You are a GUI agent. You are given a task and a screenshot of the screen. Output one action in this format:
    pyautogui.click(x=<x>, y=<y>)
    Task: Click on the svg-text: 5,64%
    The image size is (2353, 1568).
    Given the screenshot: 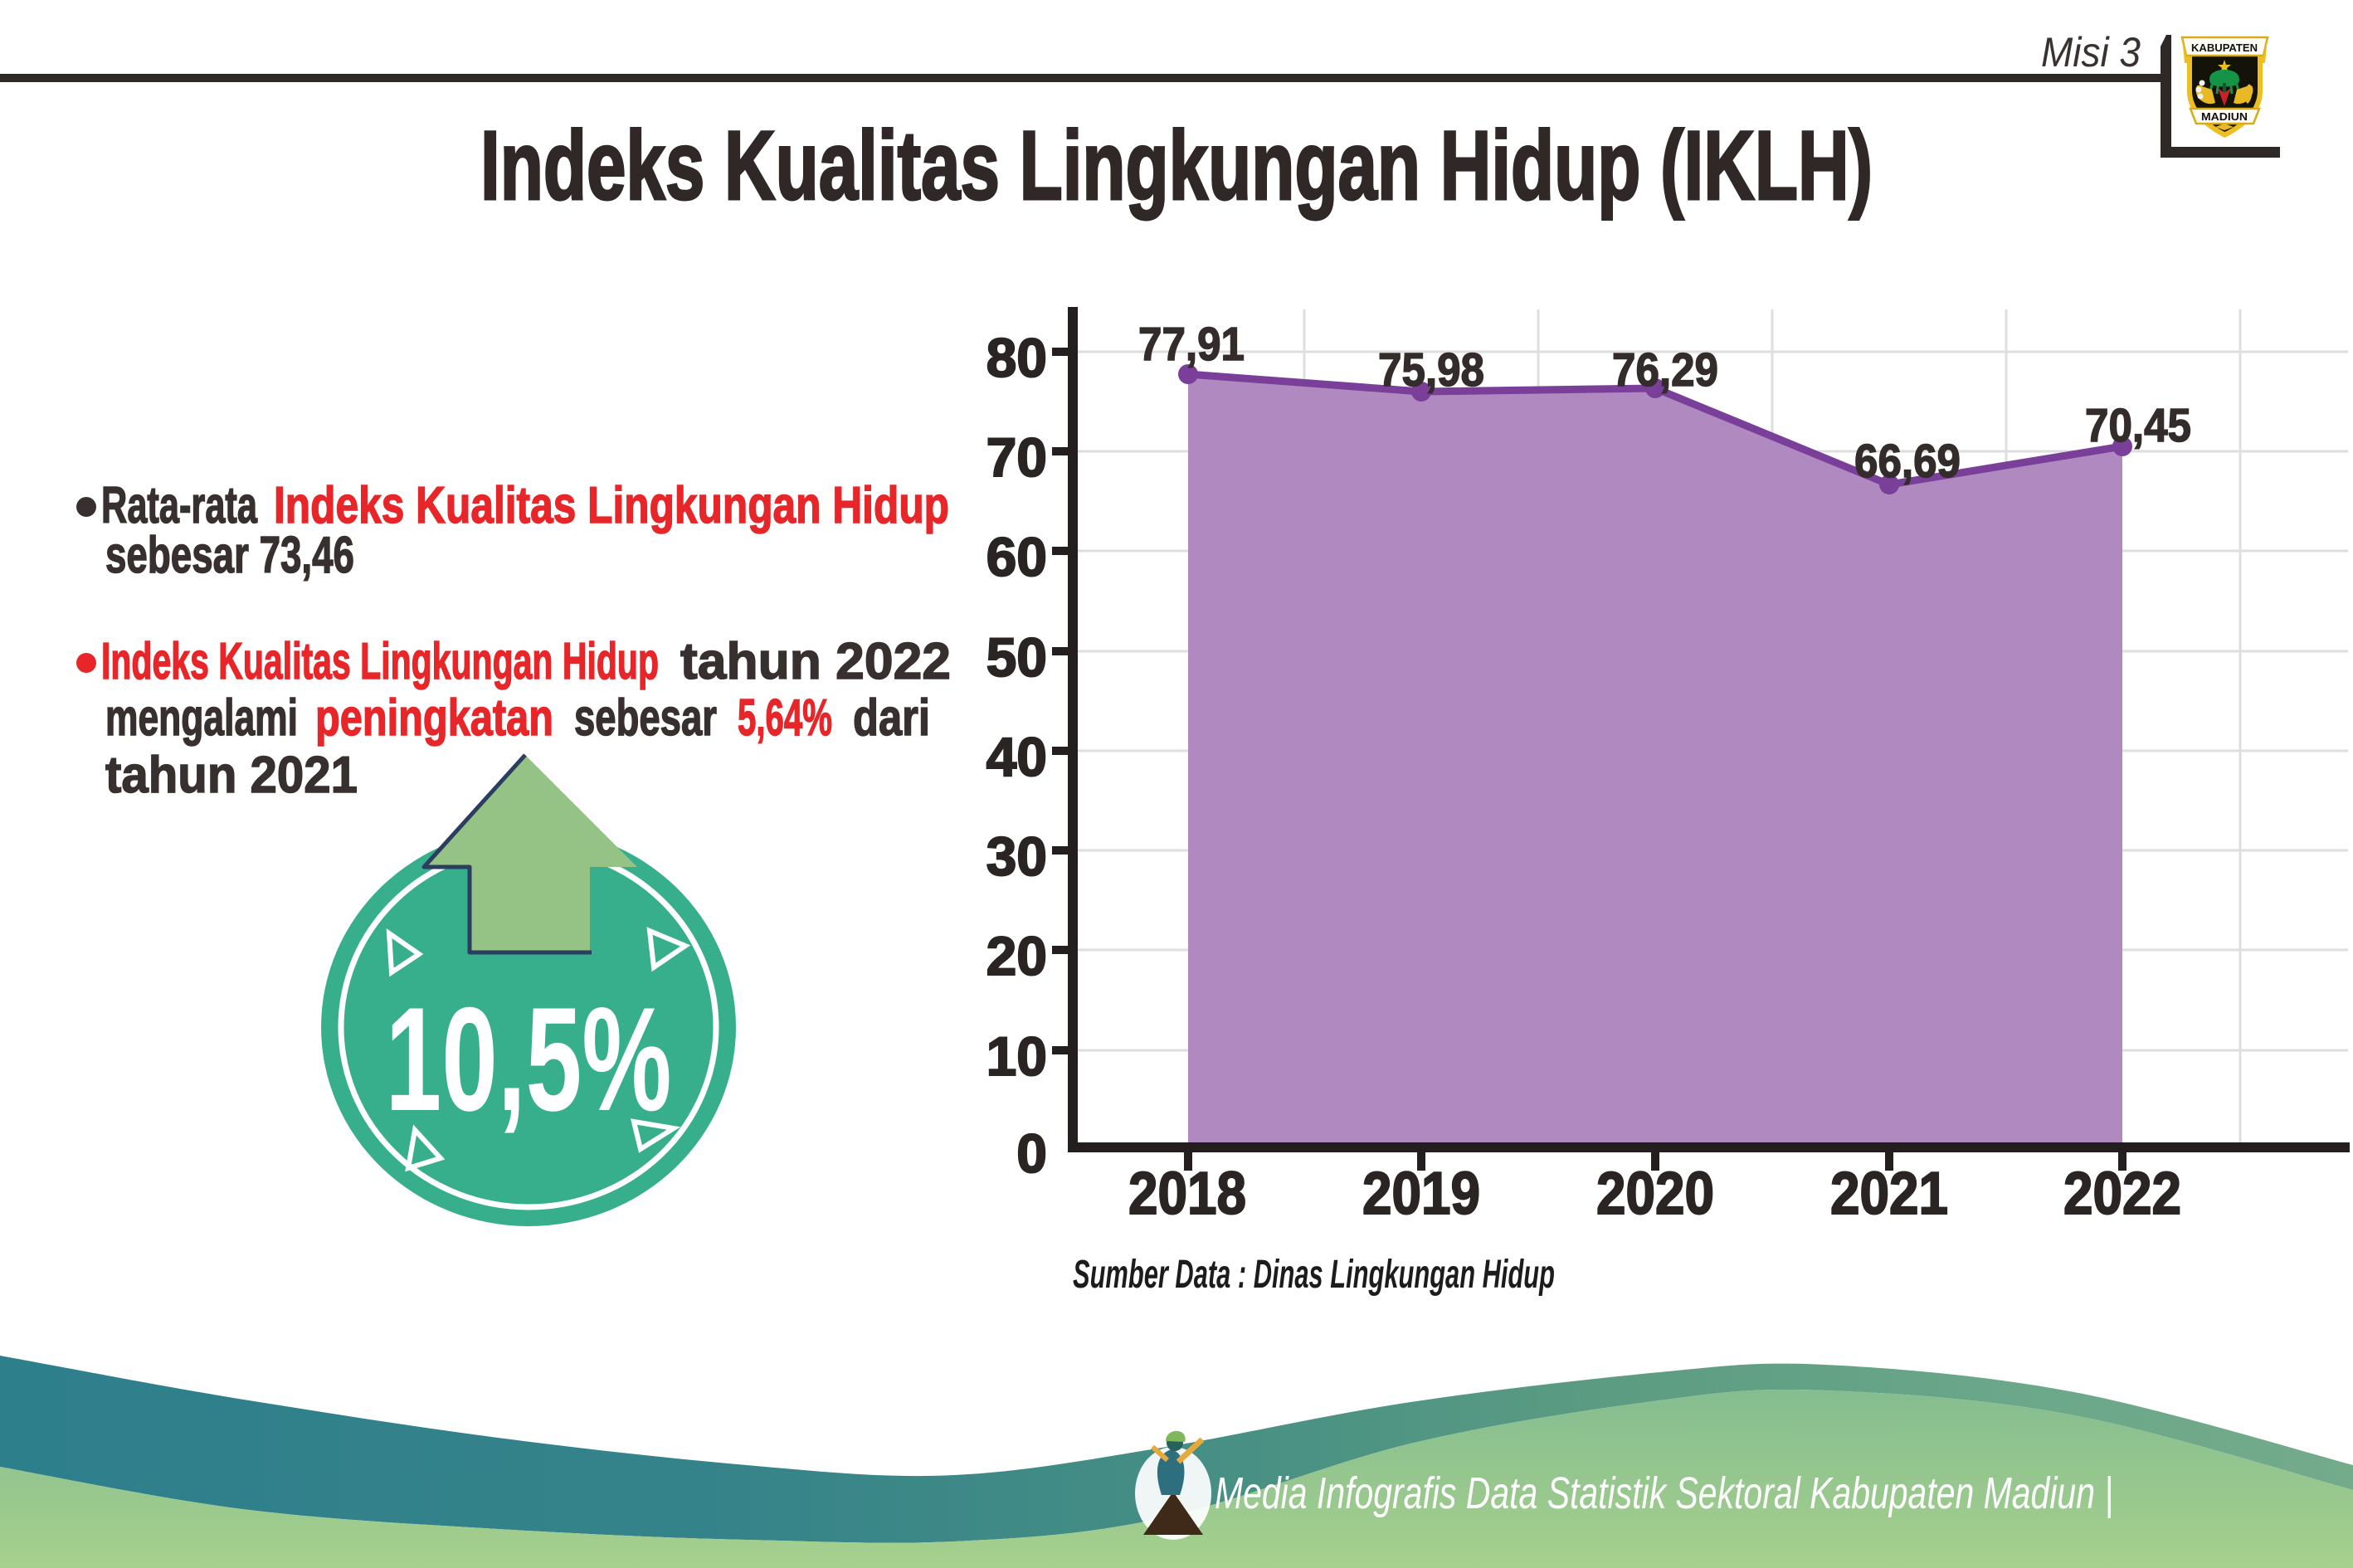 What is the action you would take?
    pyautogui.click(x=785, y=718)
    